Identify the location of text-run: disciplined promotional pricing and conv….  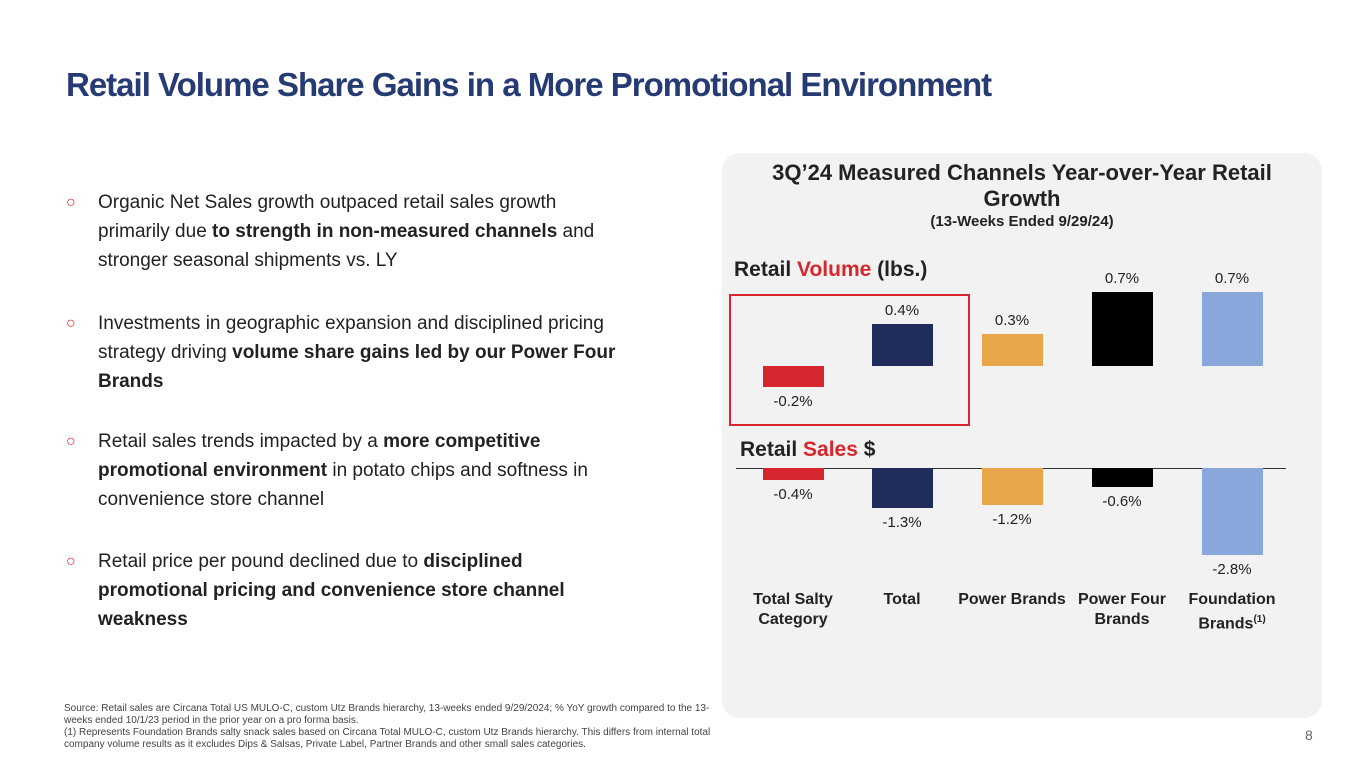
(331, 590).